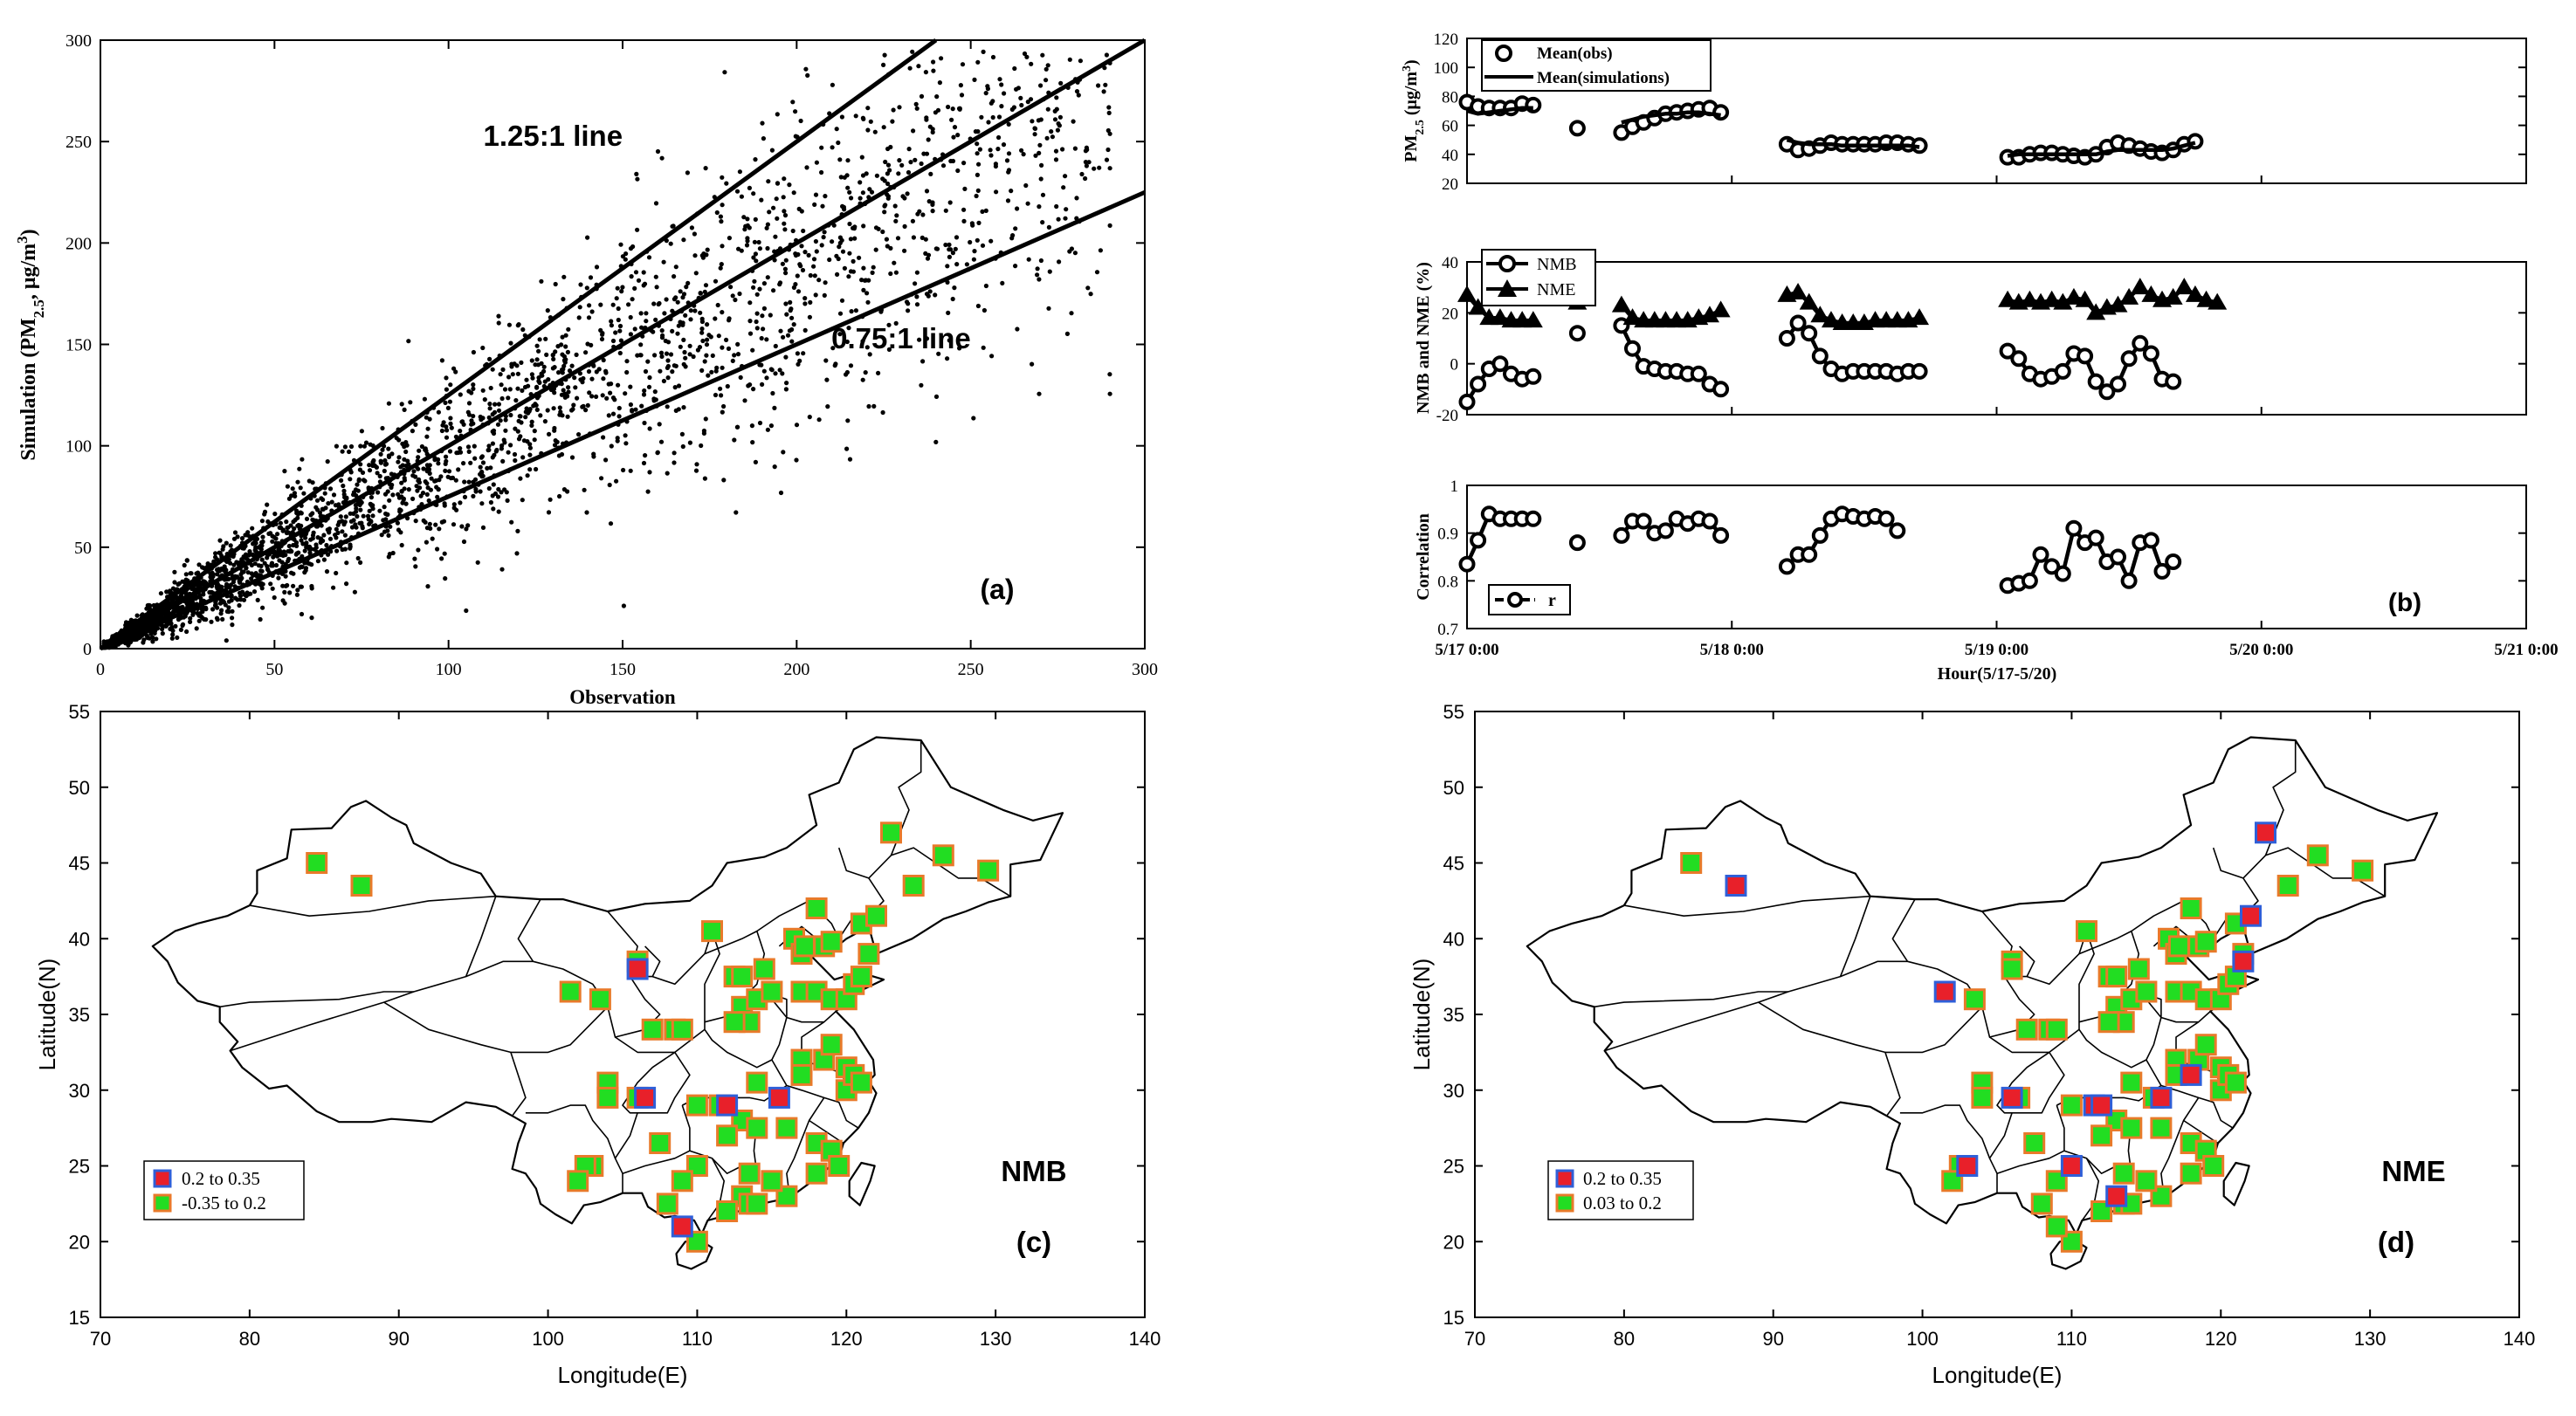  What do you see at coordinates (79, 1318) in the screenshot?
I see `y-tick-label: 15` at bounding box center [79, 1318].